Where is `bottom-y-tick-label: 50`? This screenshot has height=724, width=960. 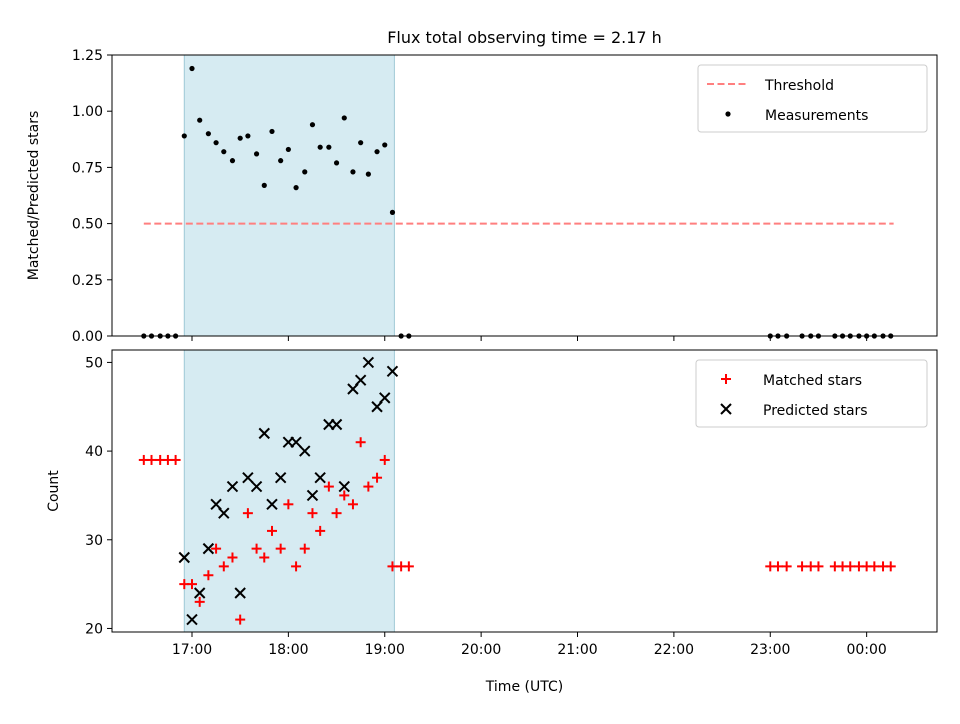 bottom-y-tick-label: 50 is located at coordinates (94, 363).